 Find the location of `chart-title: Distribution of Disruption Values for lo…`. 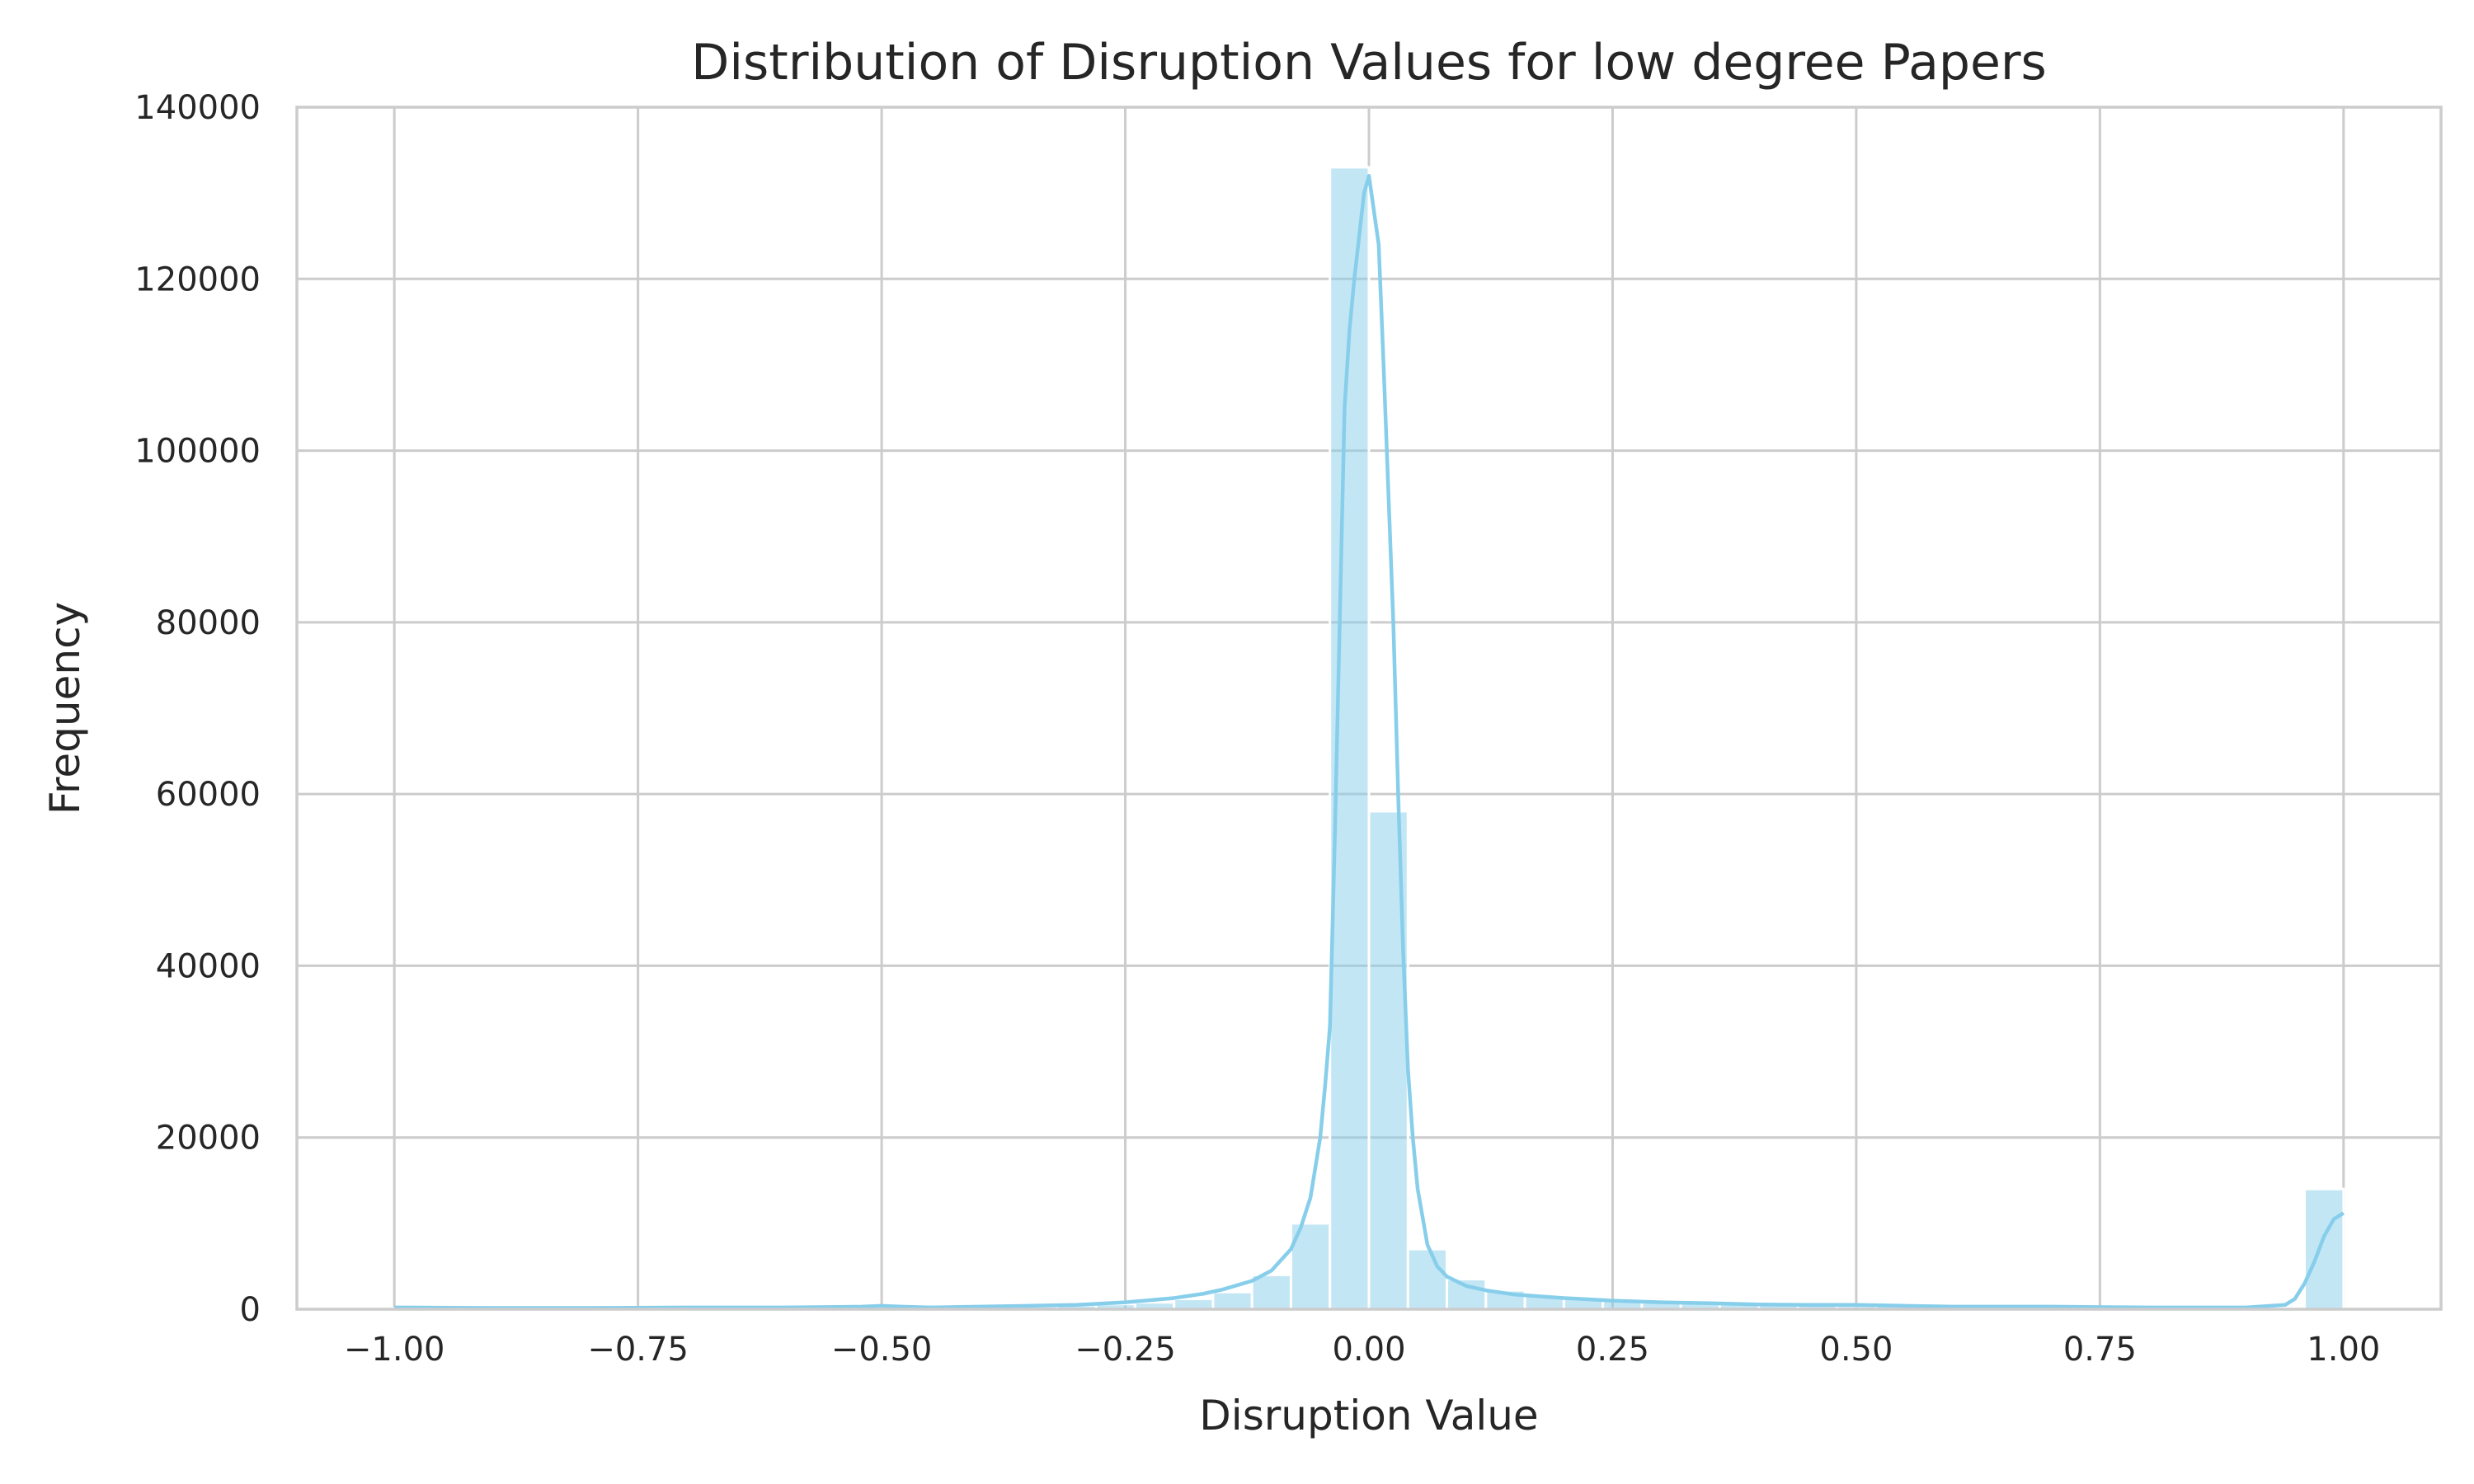

chart-title: Distribution of Disruption Values for lo… is located at coordinates (1369, 63).